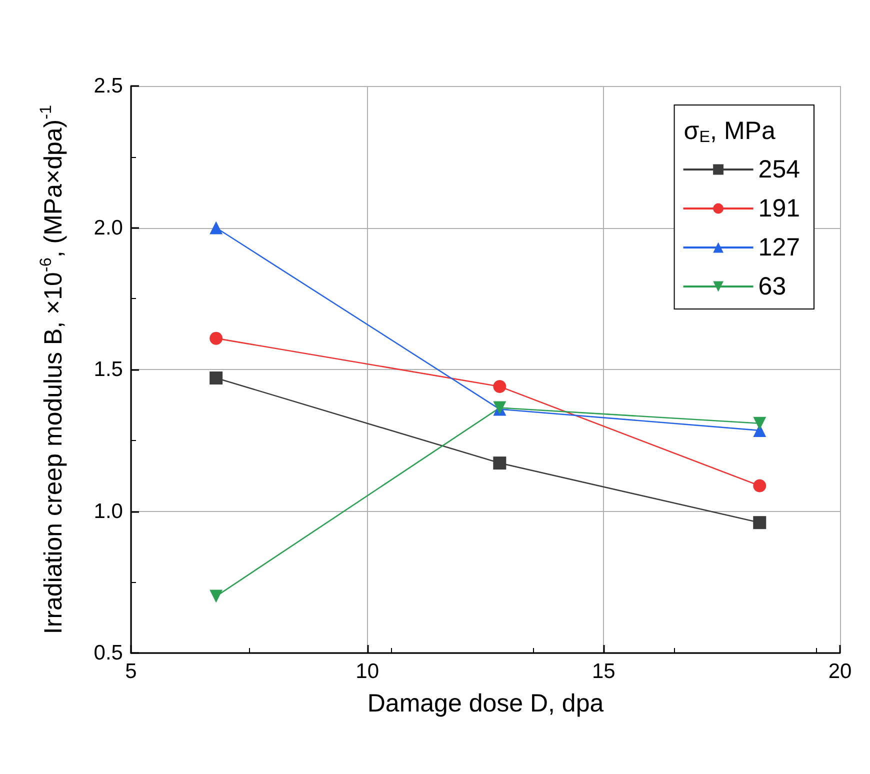 This screenshot has height=774, width=870. Describe the element at coordinates (772, 286) in the screenshot. I see `legend-label: 63` at that location.